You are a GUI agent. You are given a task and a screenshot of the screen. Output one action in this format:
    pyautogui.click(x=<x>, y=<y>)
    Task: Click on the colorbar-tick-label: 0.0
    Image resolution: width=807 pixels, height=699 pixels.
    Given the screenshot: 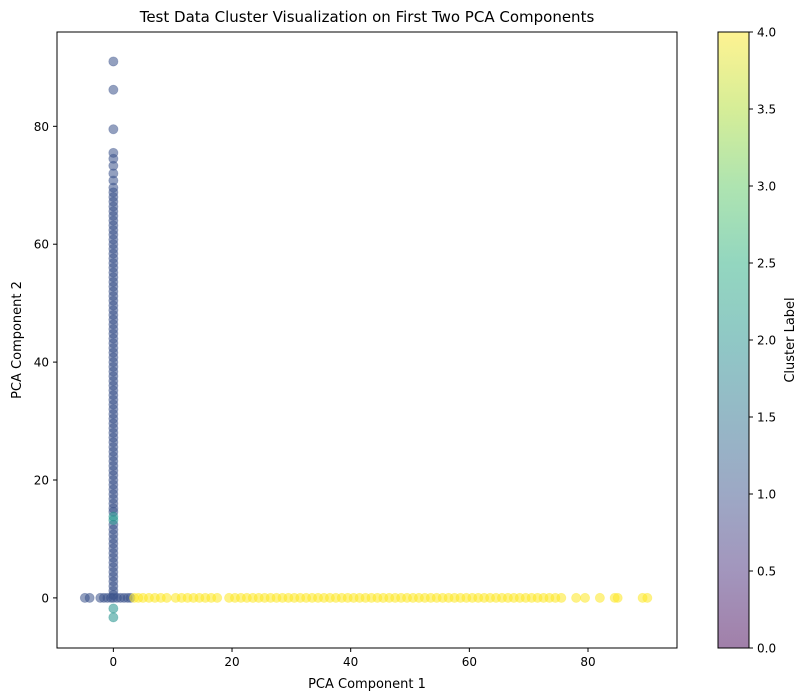 What is the action you would take?
    pyautogui.click(x=766, y=649)
    